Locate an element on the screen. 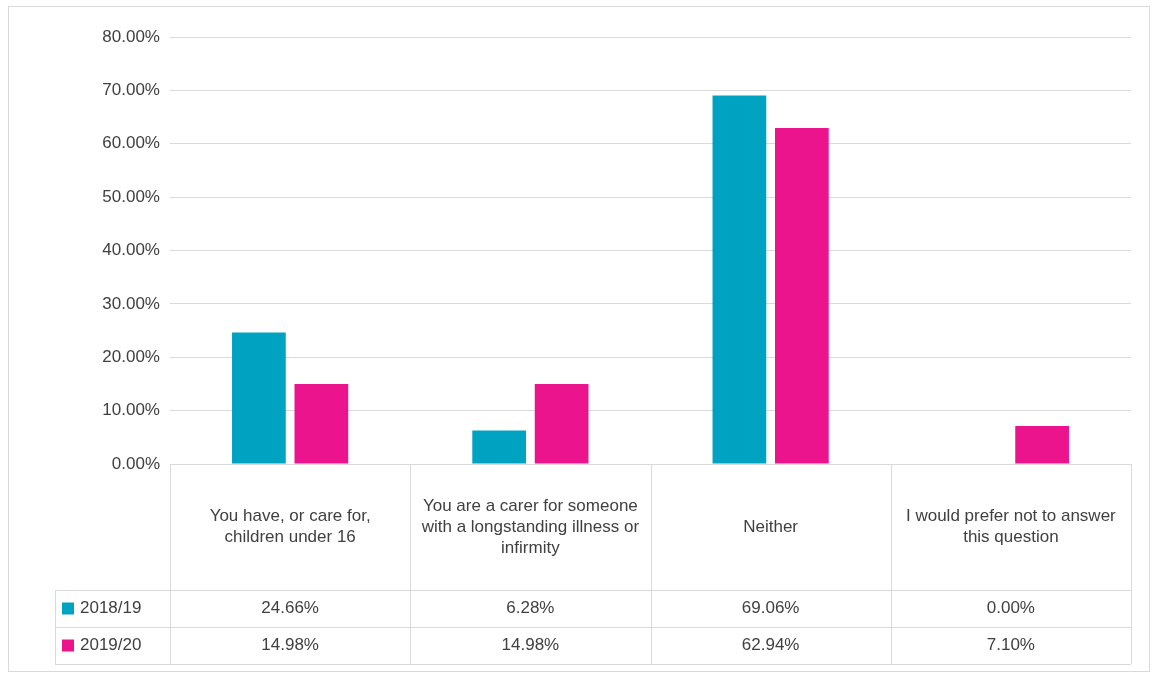 This screenshot has width=1154, height=673. y-tick-label: 50.00% is located at coordinates (131, 196).